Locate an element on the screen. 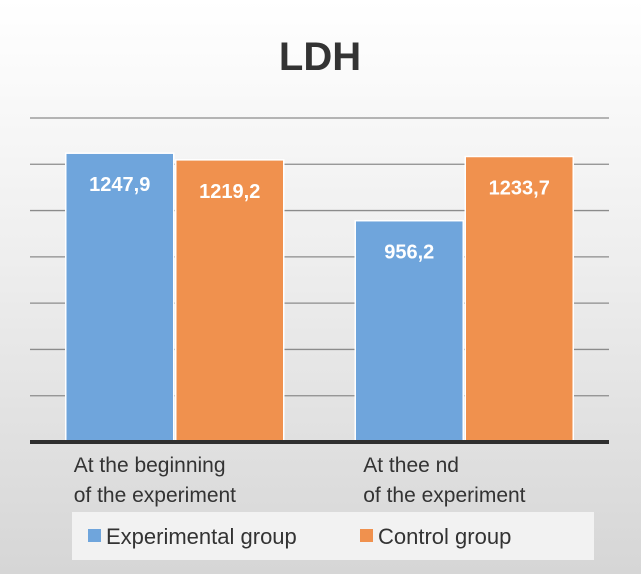 This screenshot has width=641, height=574. legend-label: Control group is located at coordinates (444, 536).